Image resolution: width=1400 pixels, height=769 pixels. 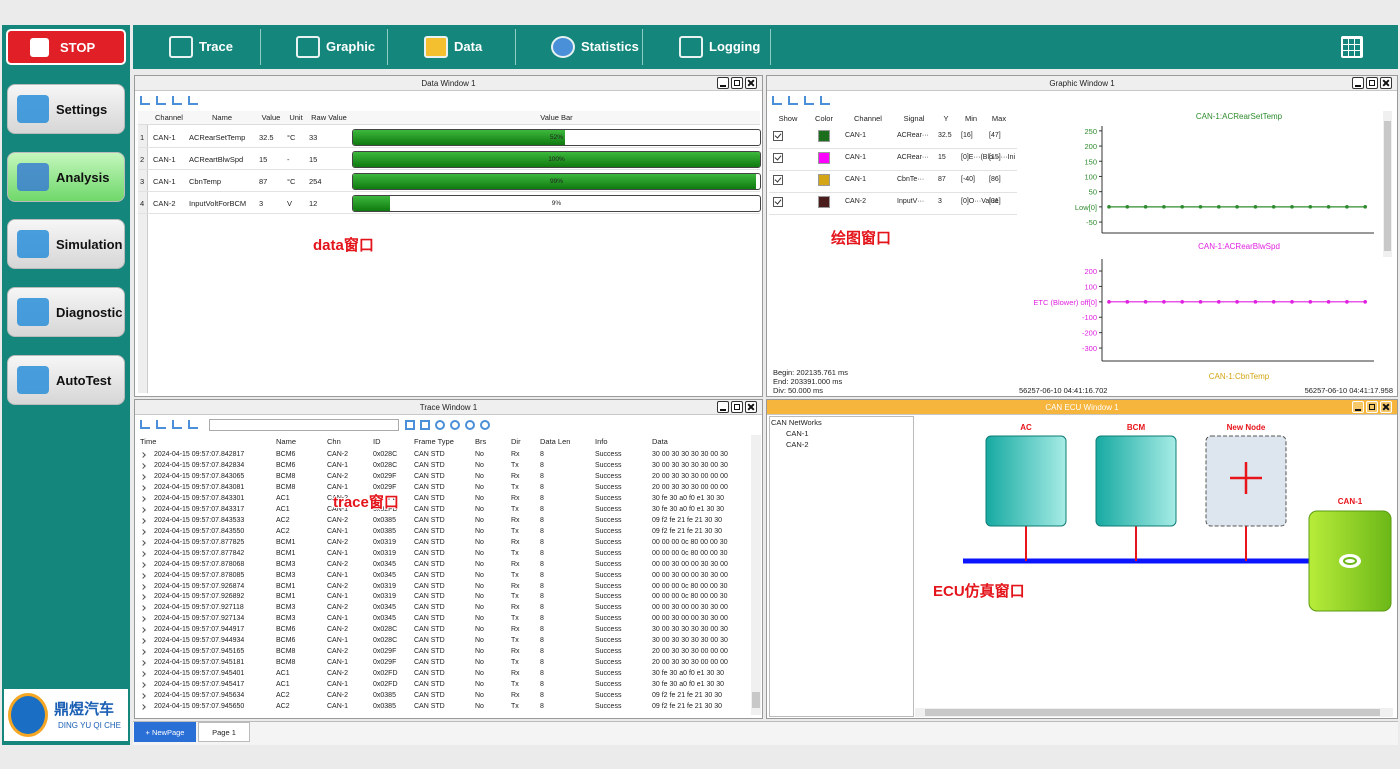 What do you see at coordinates (217, 137) in the screenshot?
I see `table-cell: ACRearSetTemp` at bounding box center [217, 137].